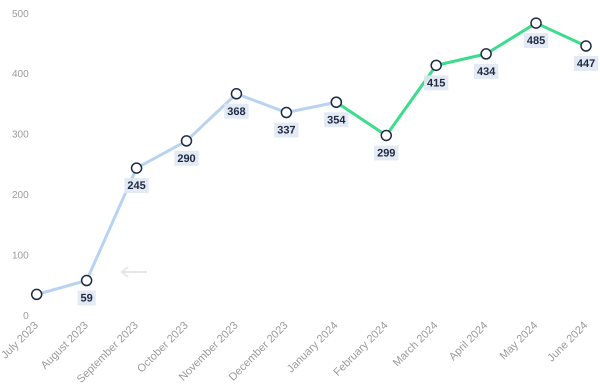 The height and width of the screenshot is (389, 600). I want to click on y-tick-label: 100, so click(21, 256).